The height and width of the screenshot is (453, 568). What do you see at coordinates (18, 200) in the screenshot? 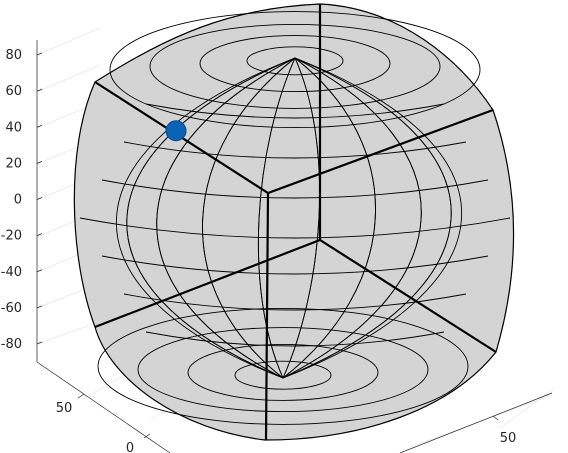
I see `z-tick-label: 0` at bounding box center [18, 200].